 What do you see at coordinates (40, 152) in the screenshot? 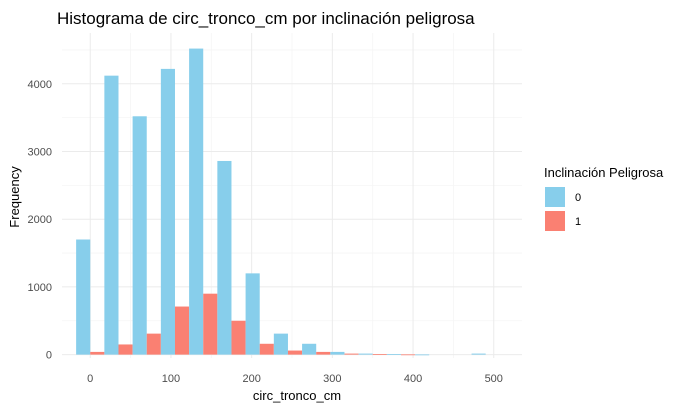
I see `y-tick-label-3: 3000` at bounding box center [40, 152].